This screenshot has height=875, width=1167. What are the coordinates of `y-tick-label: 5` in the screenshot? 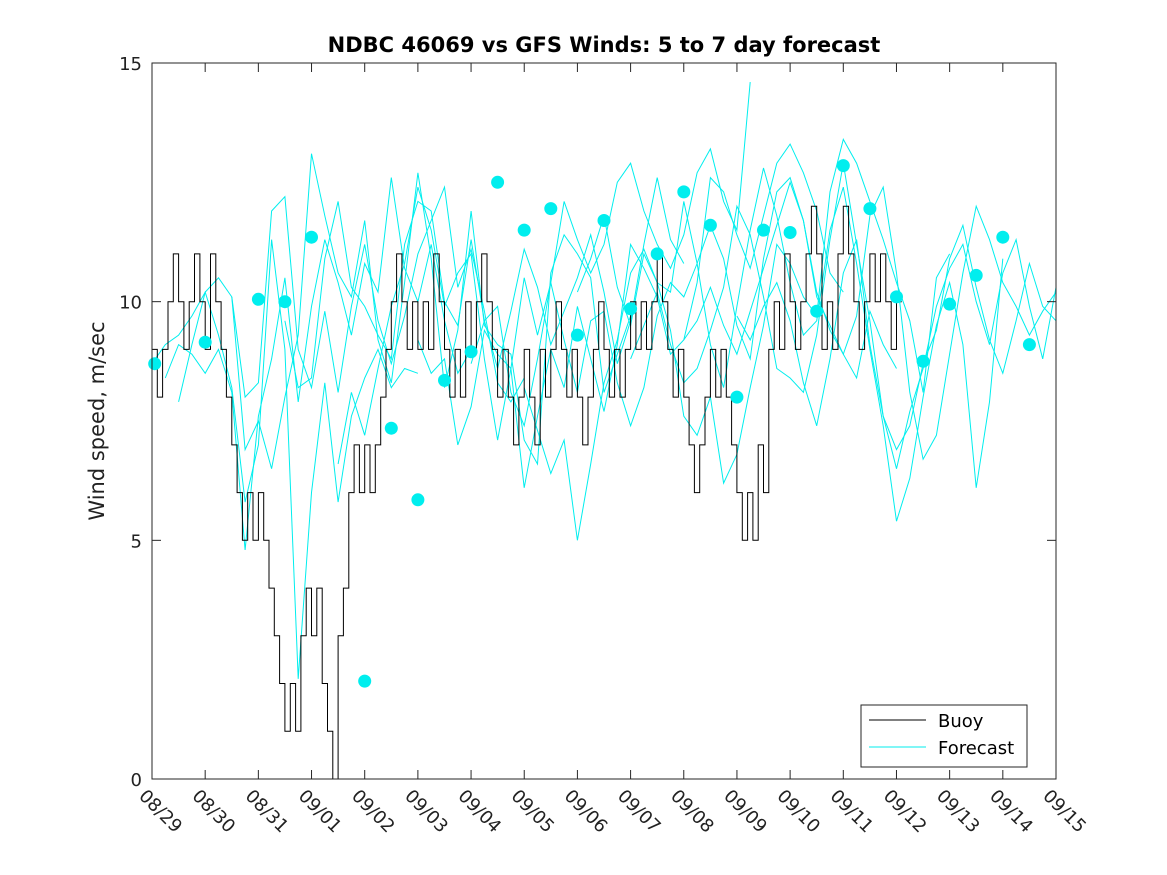 It's located at (136, 541).